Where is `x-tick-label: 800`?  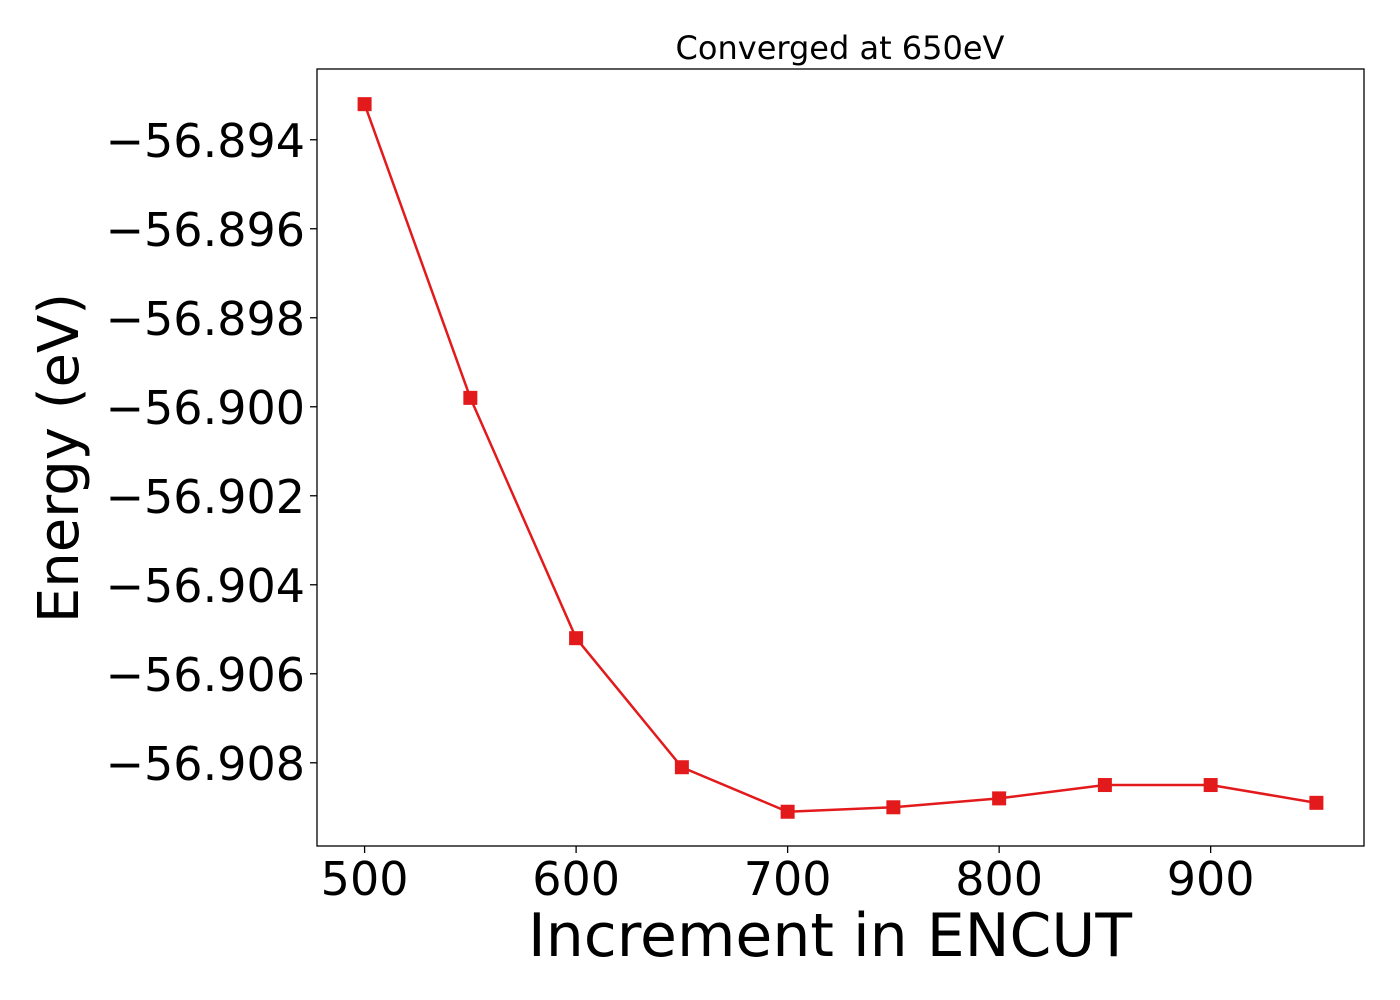
x-tick-label: 800 is located at coordinates (999, 879).